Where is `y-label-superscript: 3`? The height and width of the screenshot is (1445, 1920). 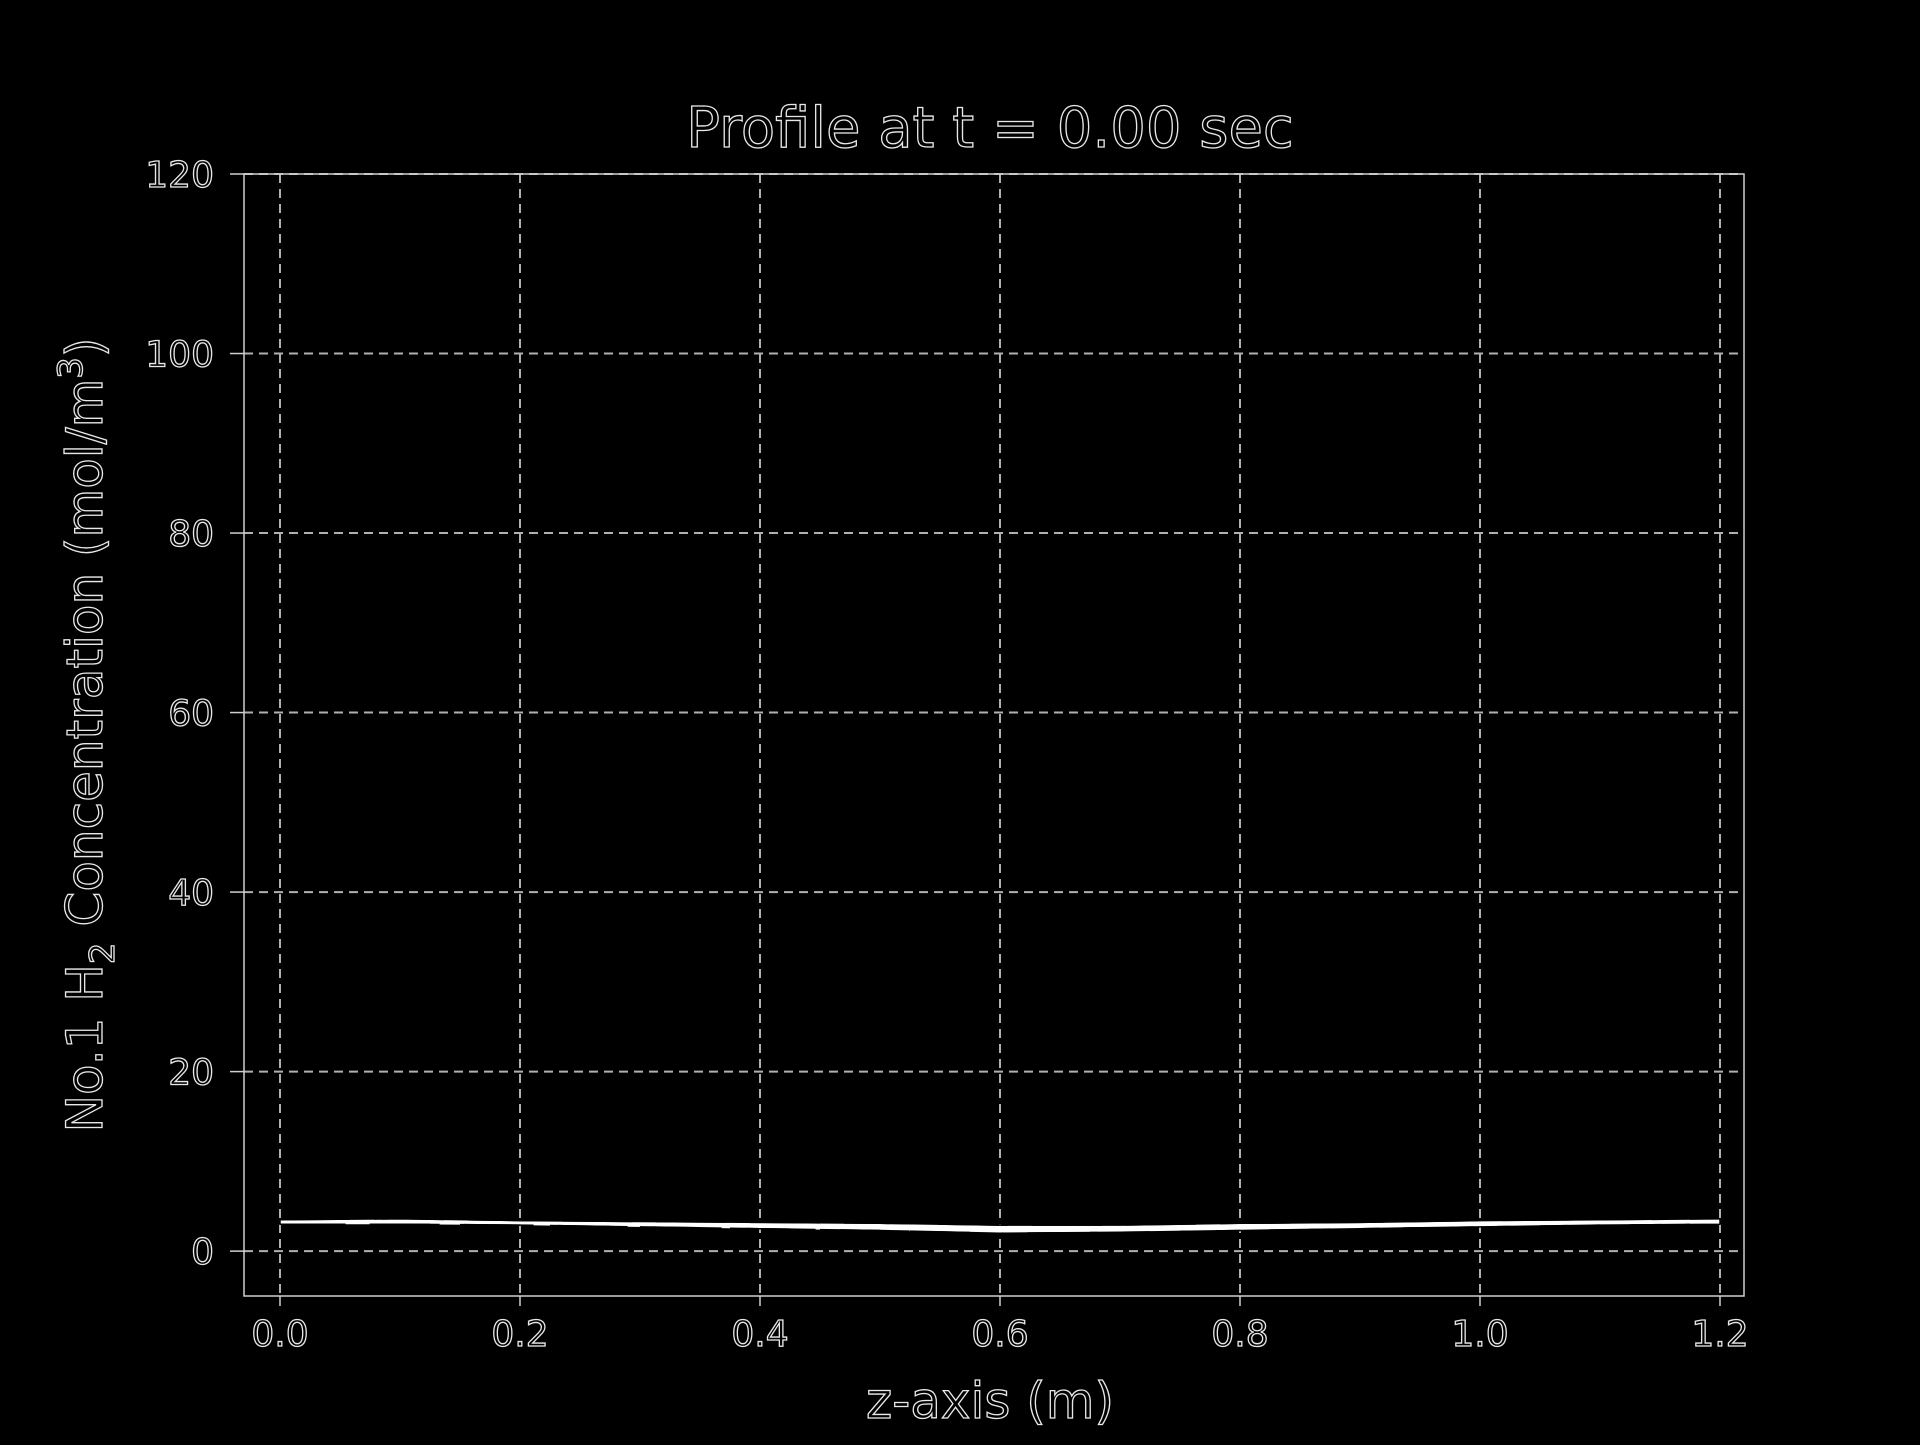
y-label-superscript: 3 is located at coordinates (71, 368).